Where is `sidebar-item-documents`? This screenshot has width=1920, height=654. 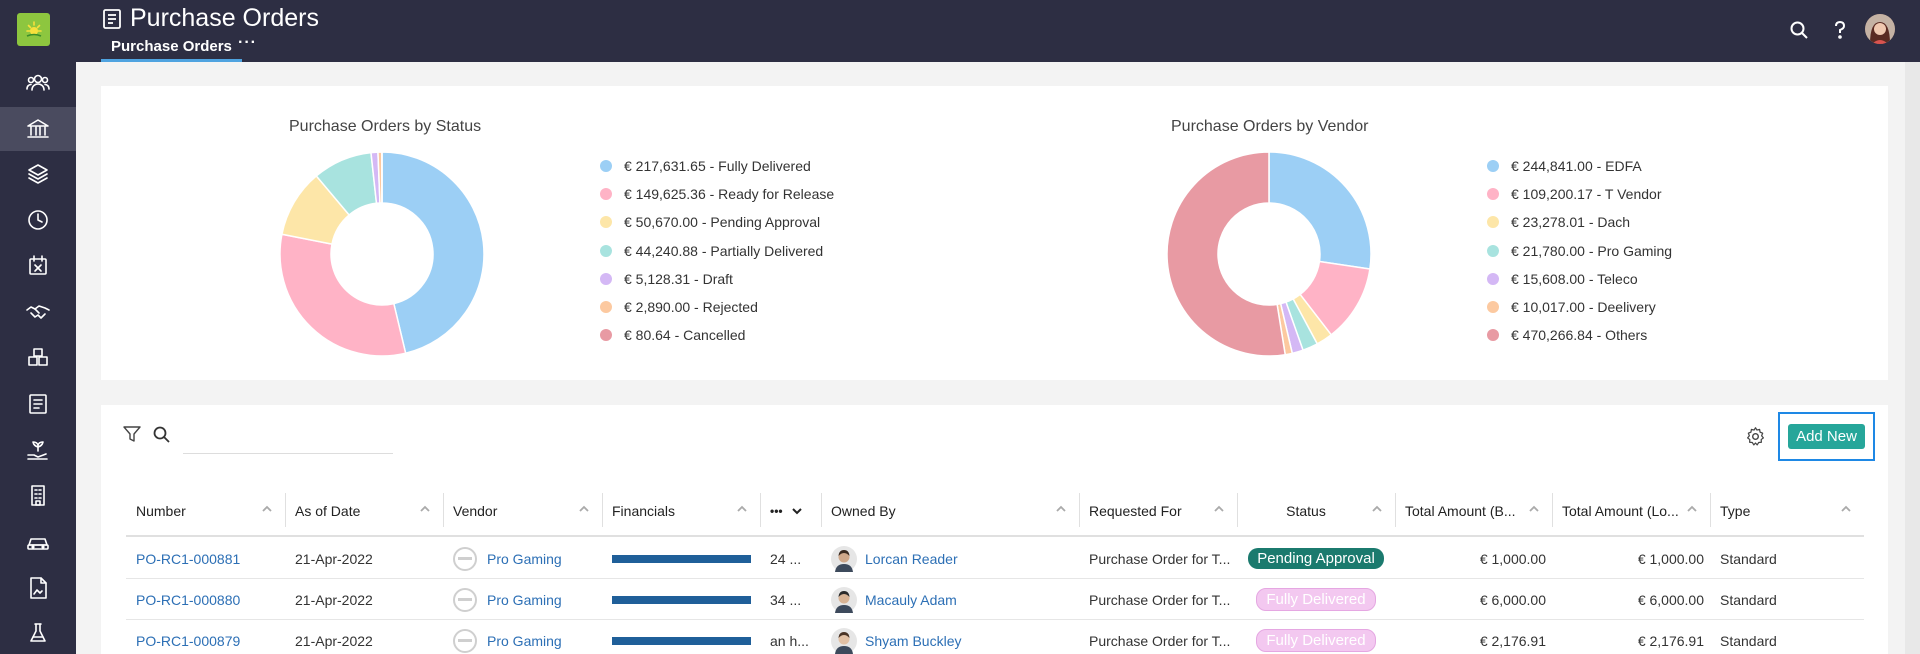 sidebar-item-documents is located at coordinates (38, 588).